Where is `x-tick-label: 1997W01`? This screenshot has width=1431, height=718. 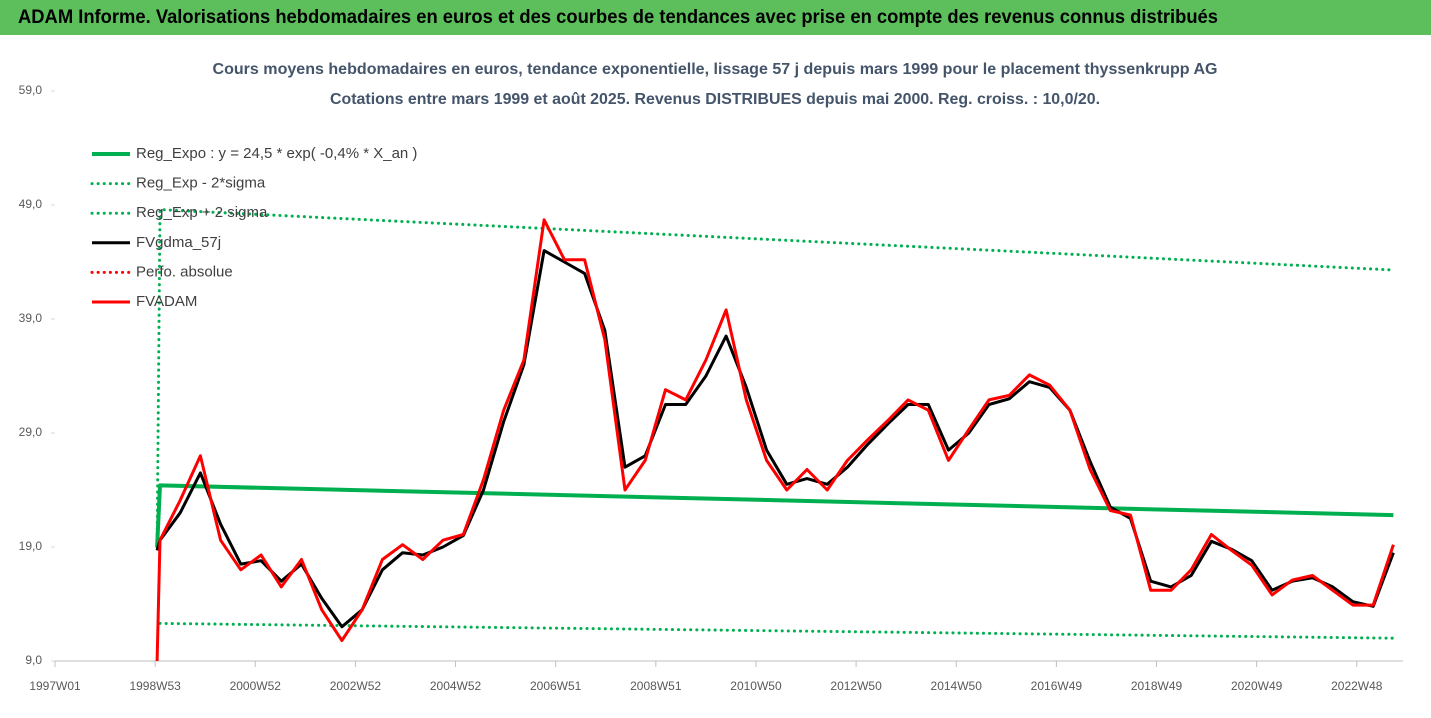 x-tick-label: 1997W01 is located at coordinates (55, 686).